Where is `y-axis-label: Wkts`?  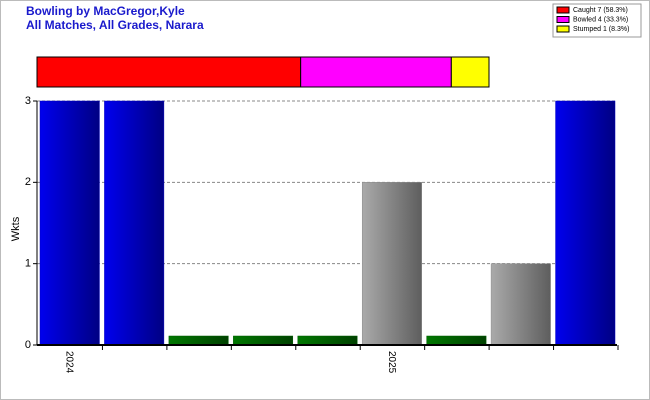
y-axis-label: Wkts is located at coordinates (16, 228).